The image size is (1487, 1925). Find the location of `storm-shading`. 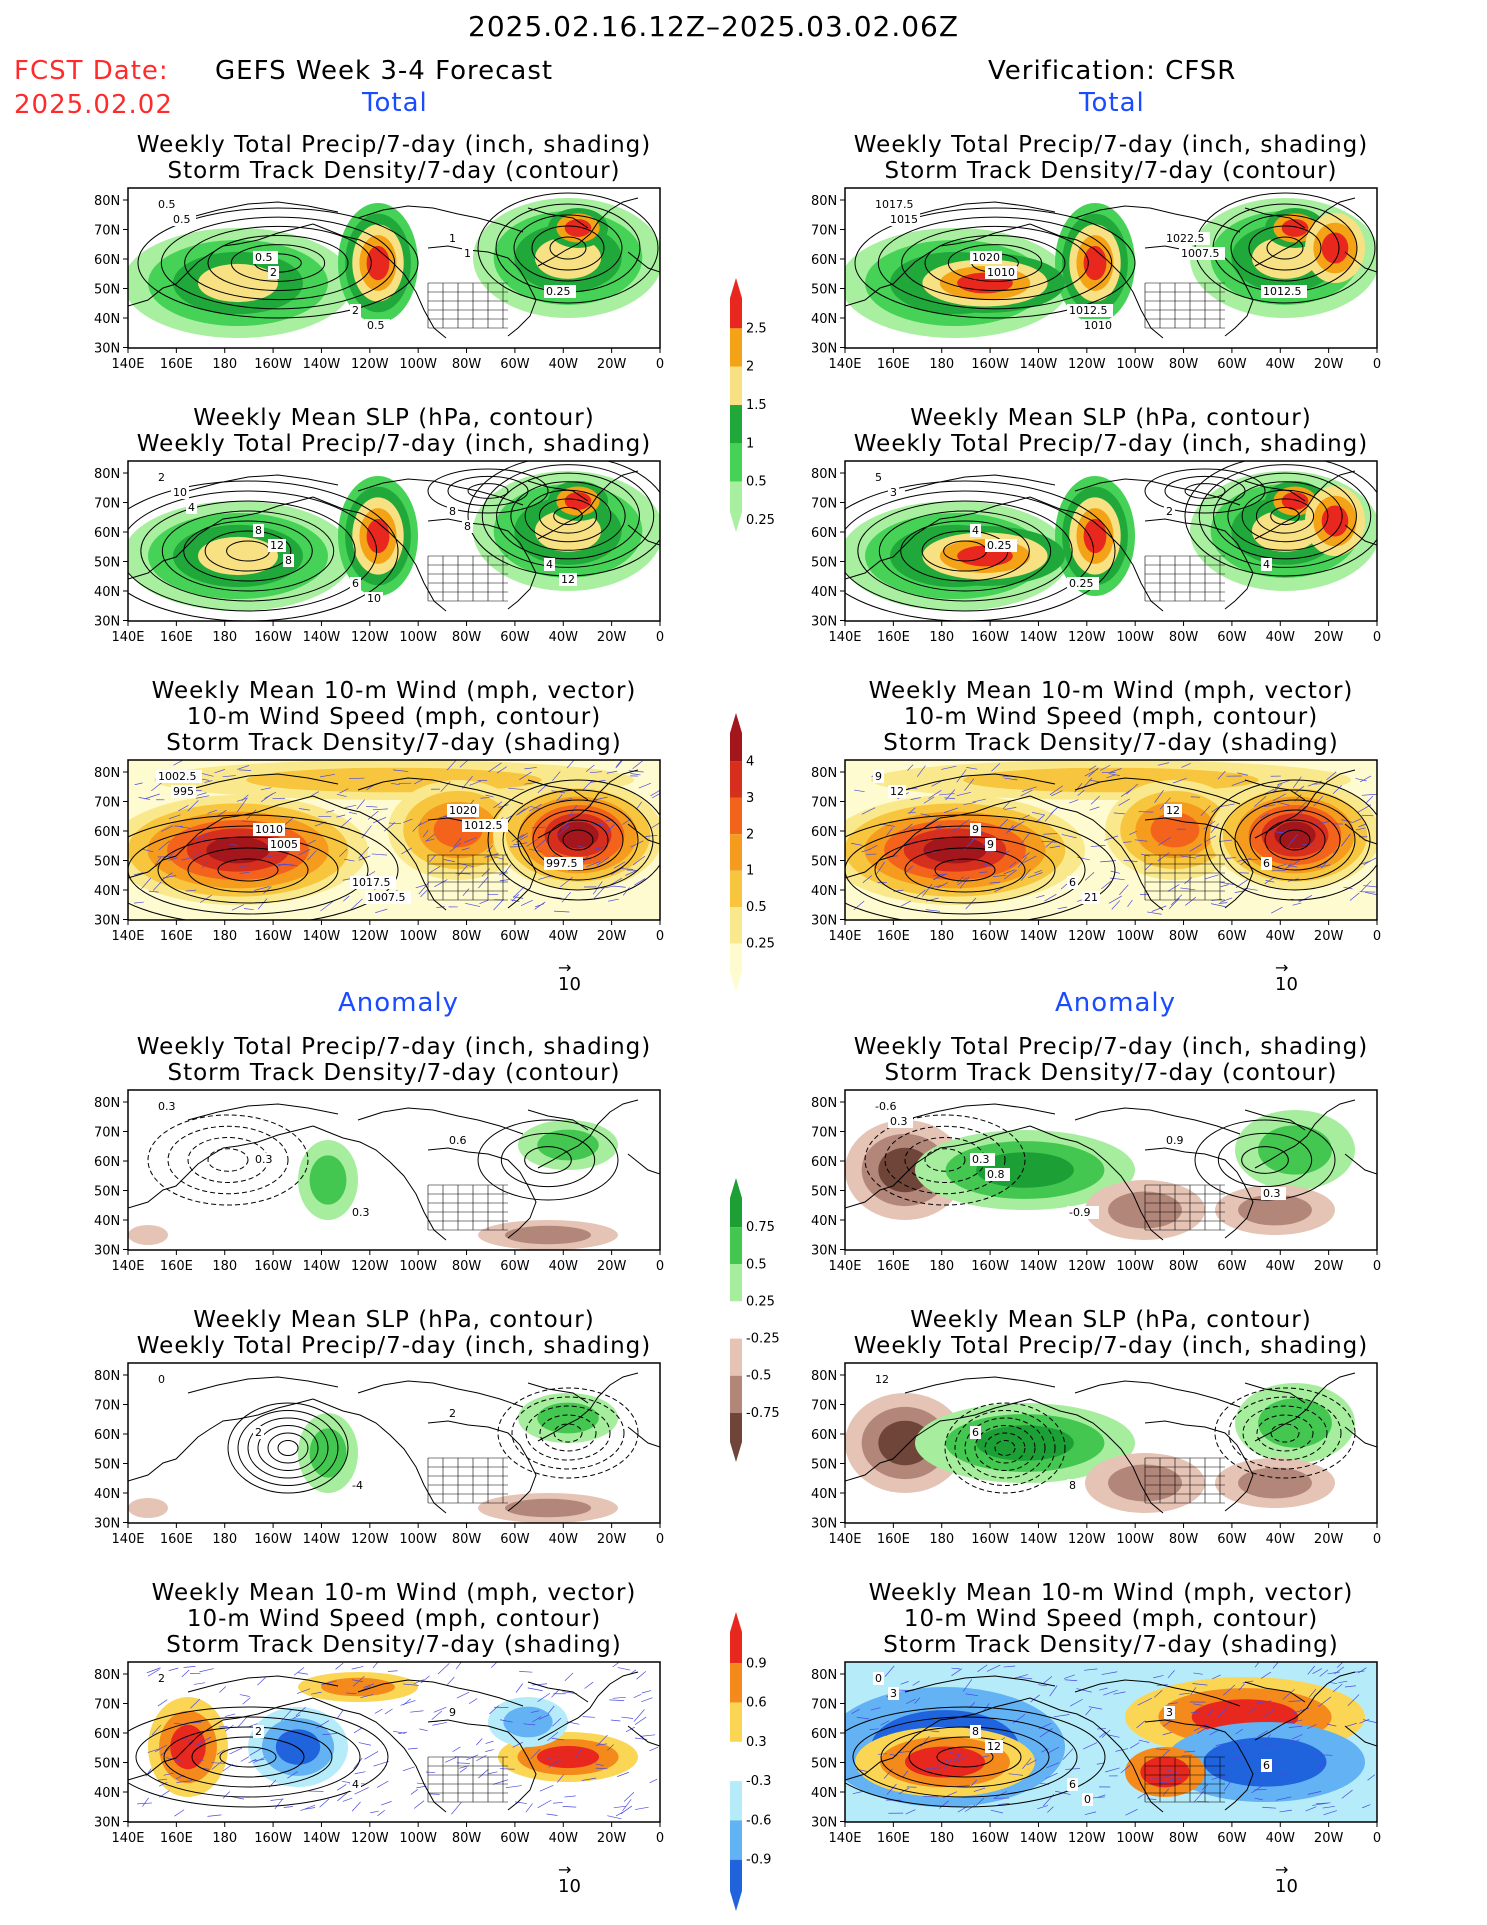

storm-shading is located at coordinates (1175, 830).